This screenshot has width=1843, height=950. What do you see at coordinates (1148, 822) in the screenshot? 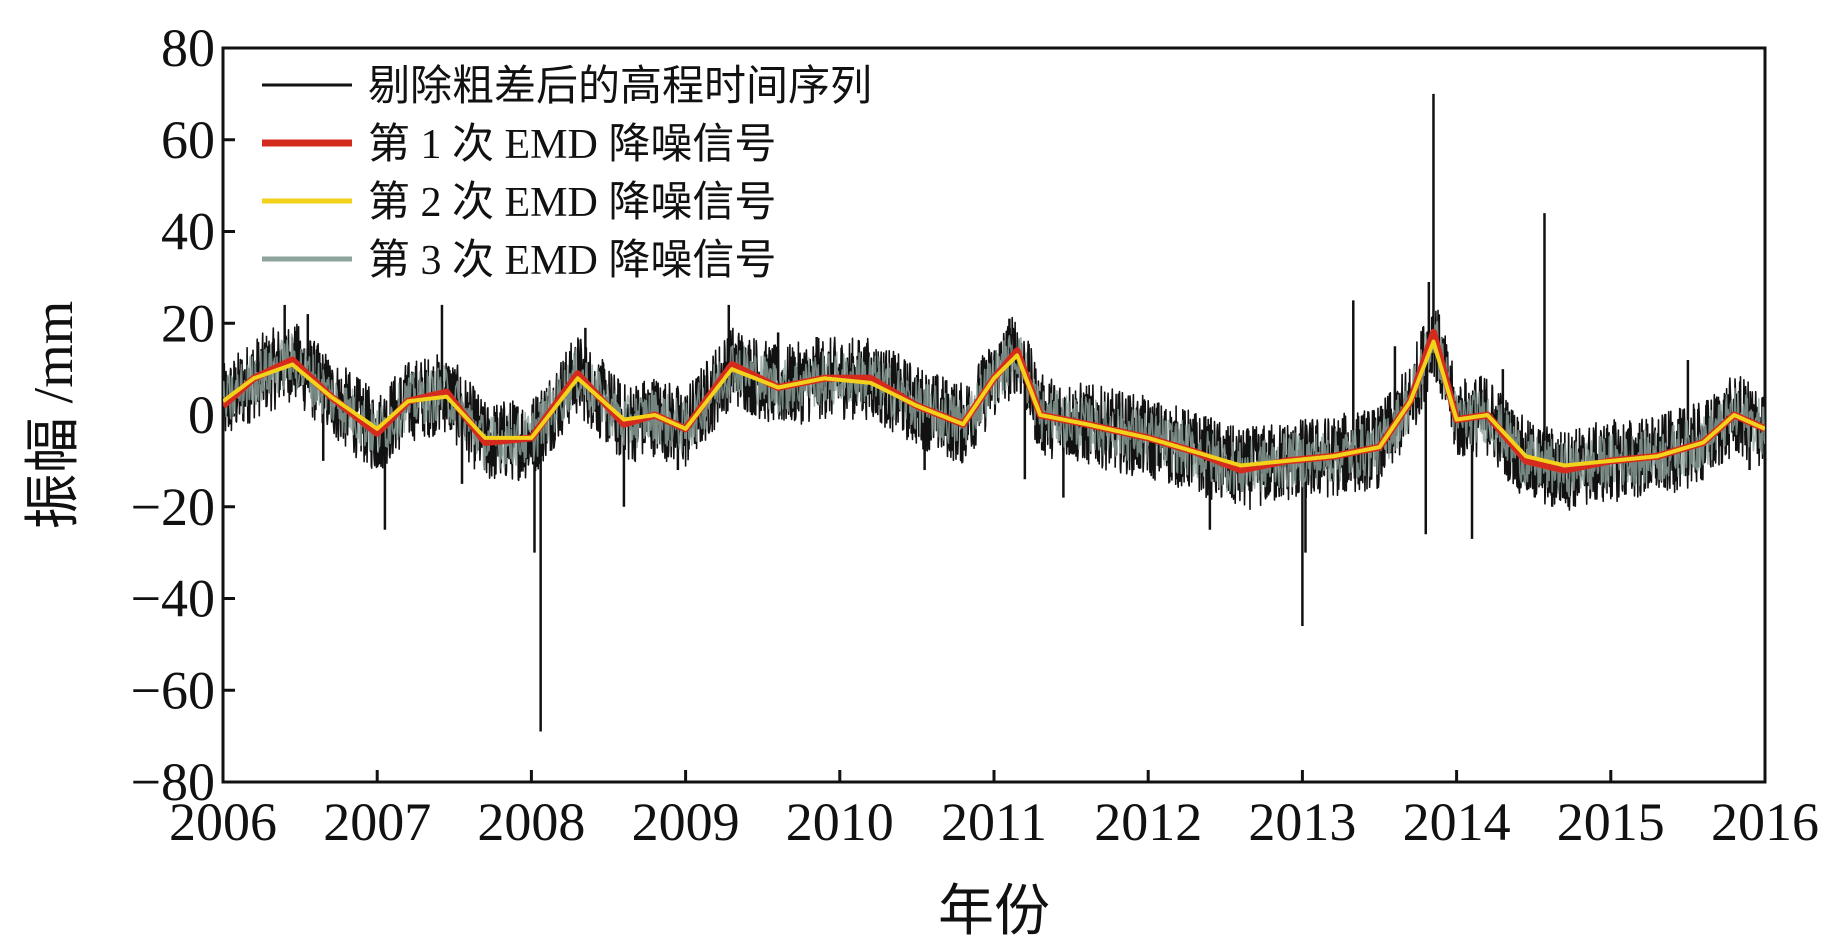
I see `x-tick-label: 2012` at bounding box center [1148, 822].